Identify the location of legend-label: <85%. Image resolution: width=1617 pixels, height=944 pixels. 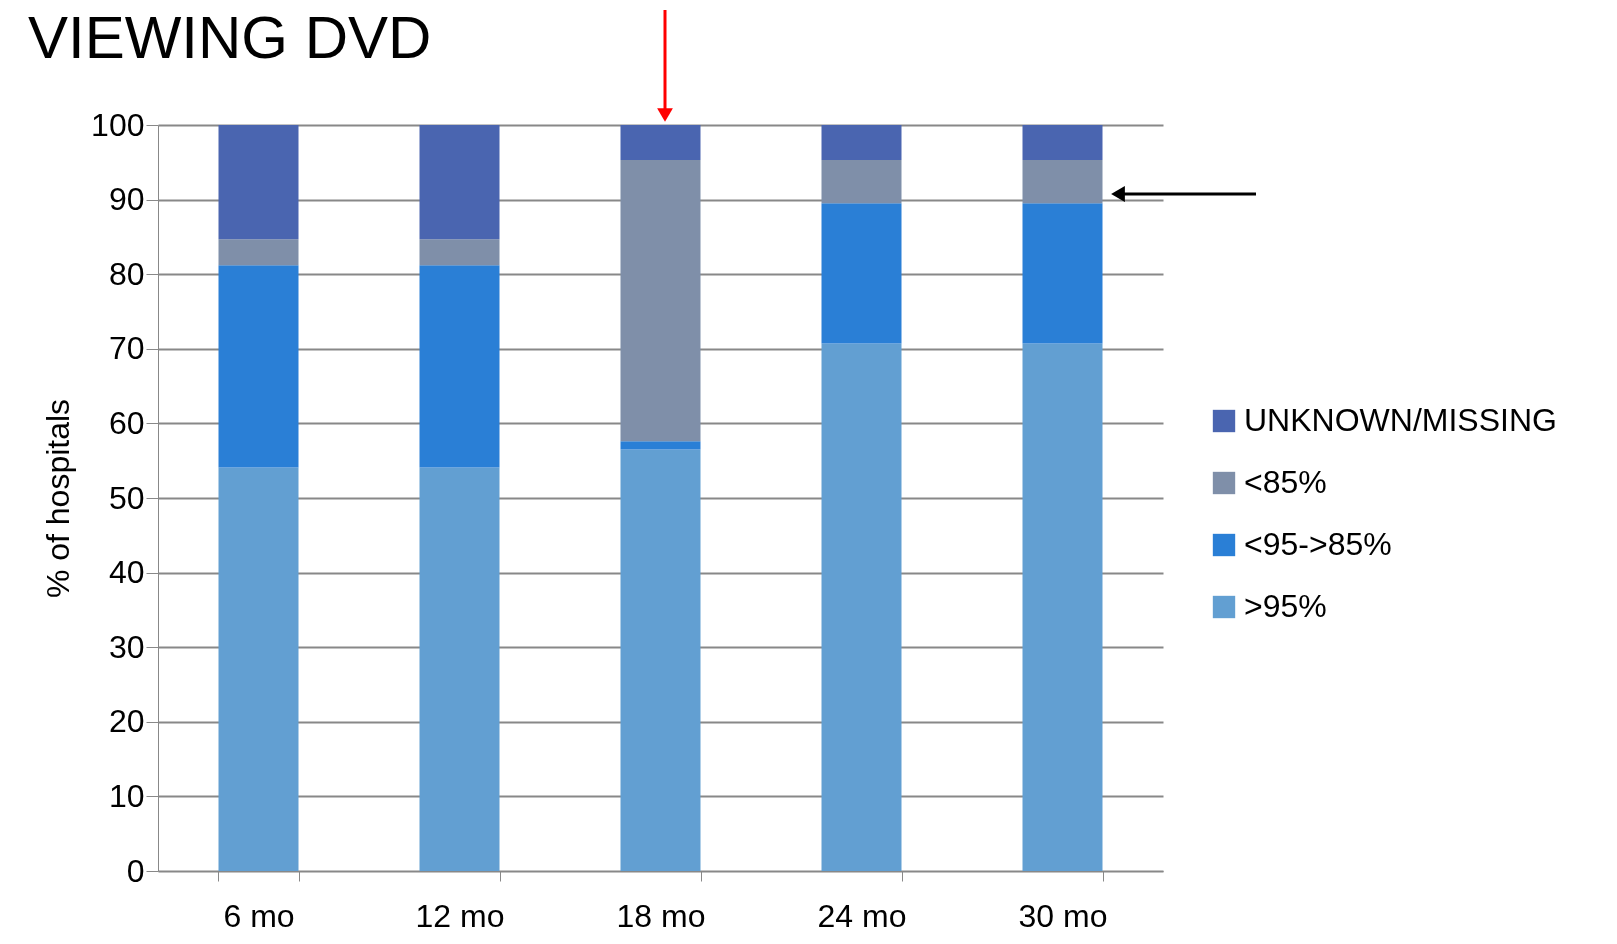
(1285, 482).